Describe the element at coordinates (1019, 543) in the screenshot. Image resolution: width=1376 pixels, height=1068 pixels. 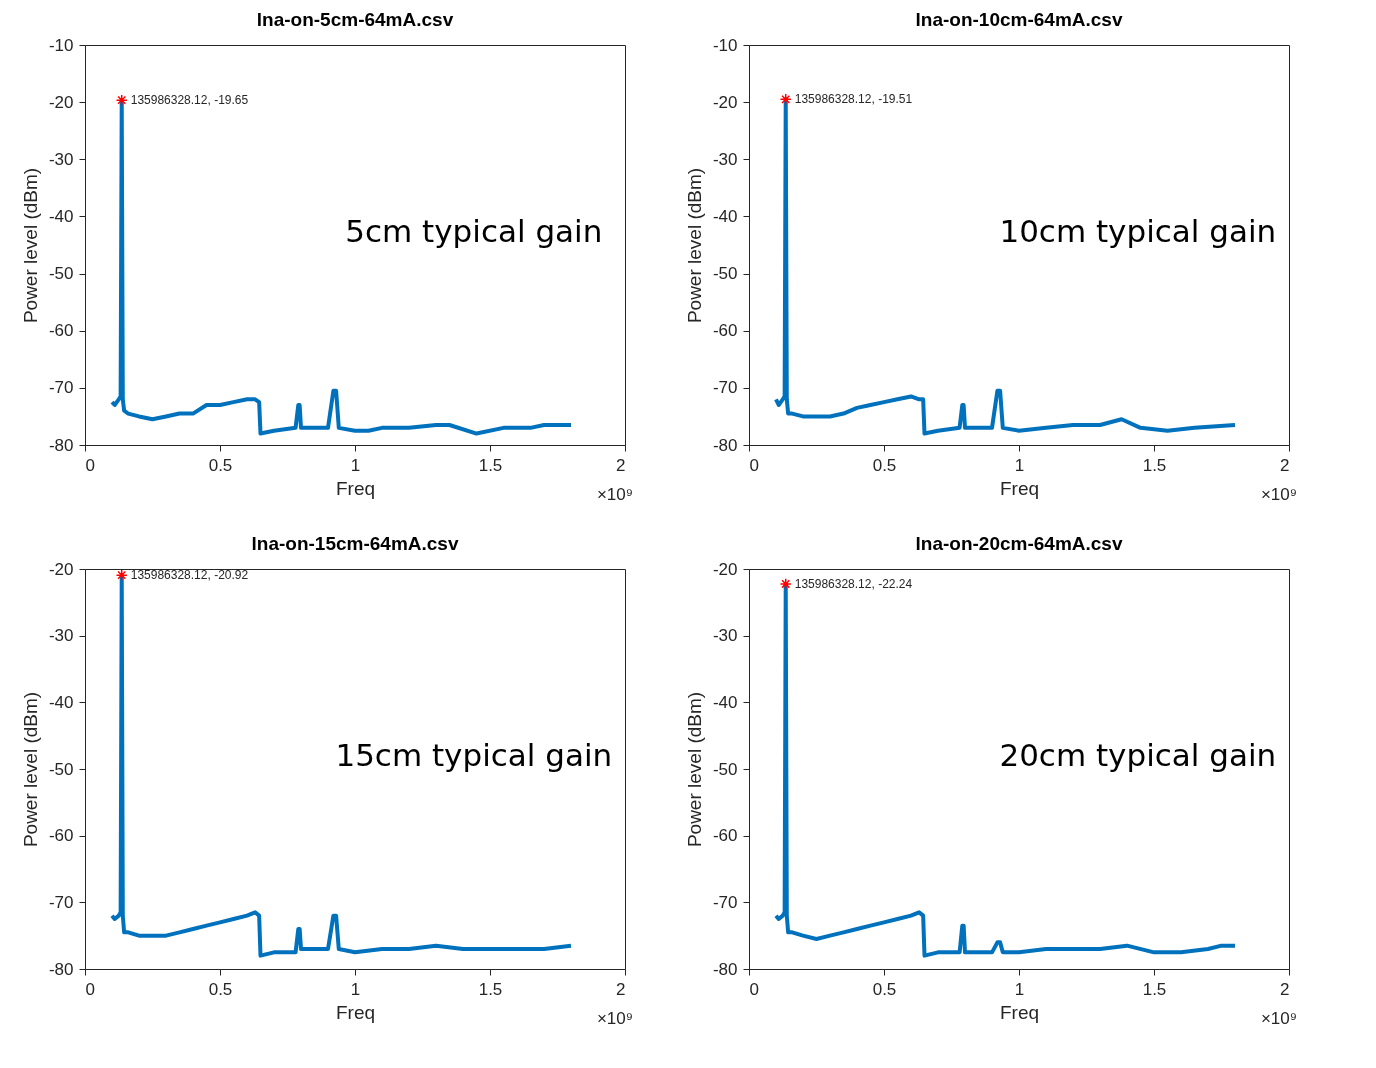
I see `chart-title: lna-on-20cm-64mA.csv` at that location.